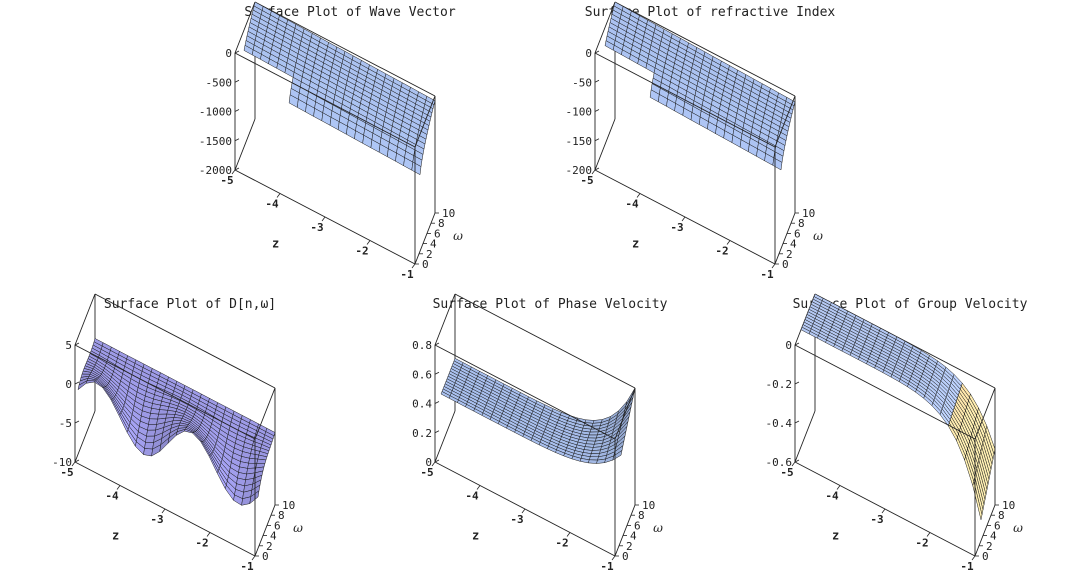 This screenshot has width=1081, height=584. What do you see at coordinates (219, 82) in the screenshot?
I see `z-tick-label: -500` at bounding box center [219, 82].